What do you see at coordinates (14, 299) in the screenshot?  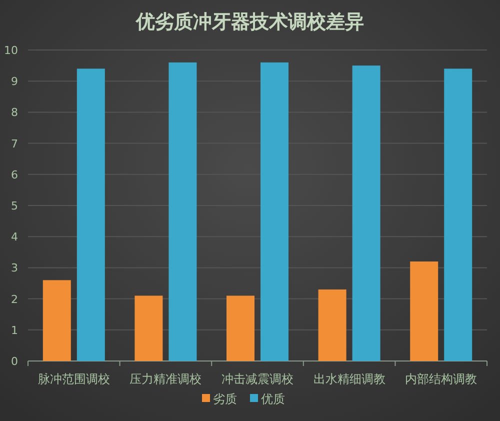 I see `y-tick-label: 2` at bounding box center [14, 299].